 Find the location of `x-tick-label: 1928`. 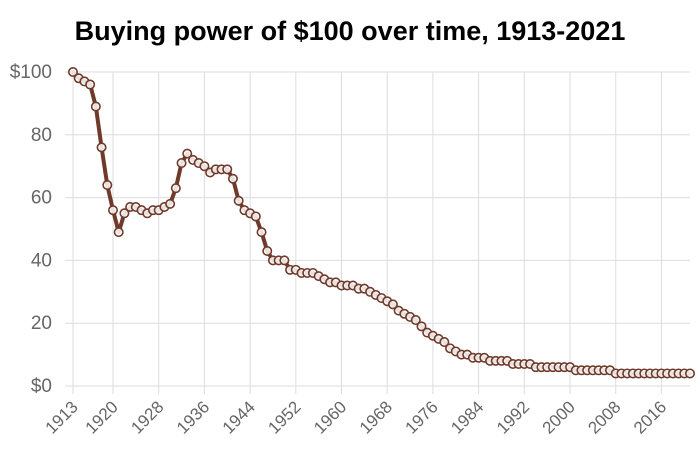

x-tick-label: 1928 is located at coordinates (147, 417).